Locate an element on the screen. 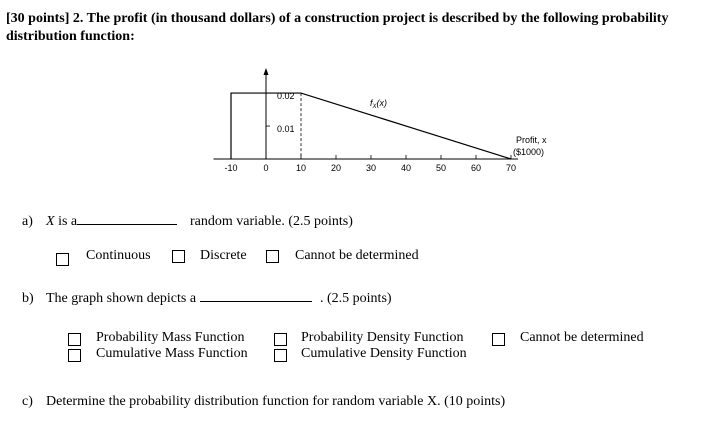 The image size is (707, 425). x-tick-label: 0 is located at coordinates (265, 168).